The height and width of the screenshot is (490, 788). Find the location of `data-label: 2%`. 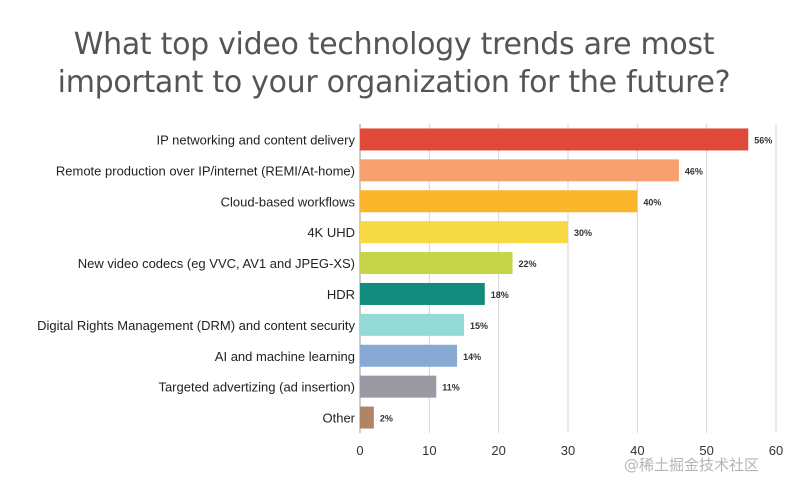

data-label: 2% is located at coordinates (386, 419).